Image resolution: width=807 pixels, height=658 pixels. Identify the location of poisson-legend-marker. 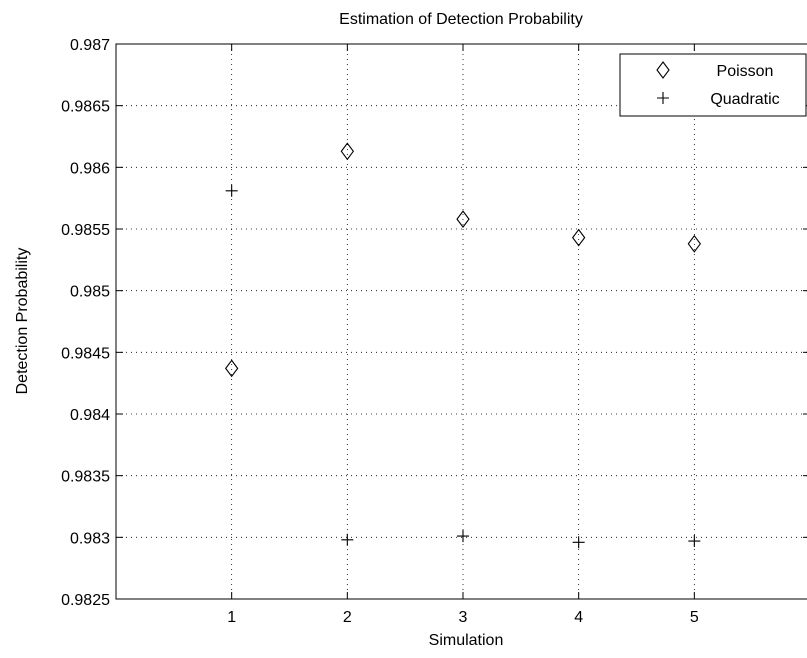
(663, 70).